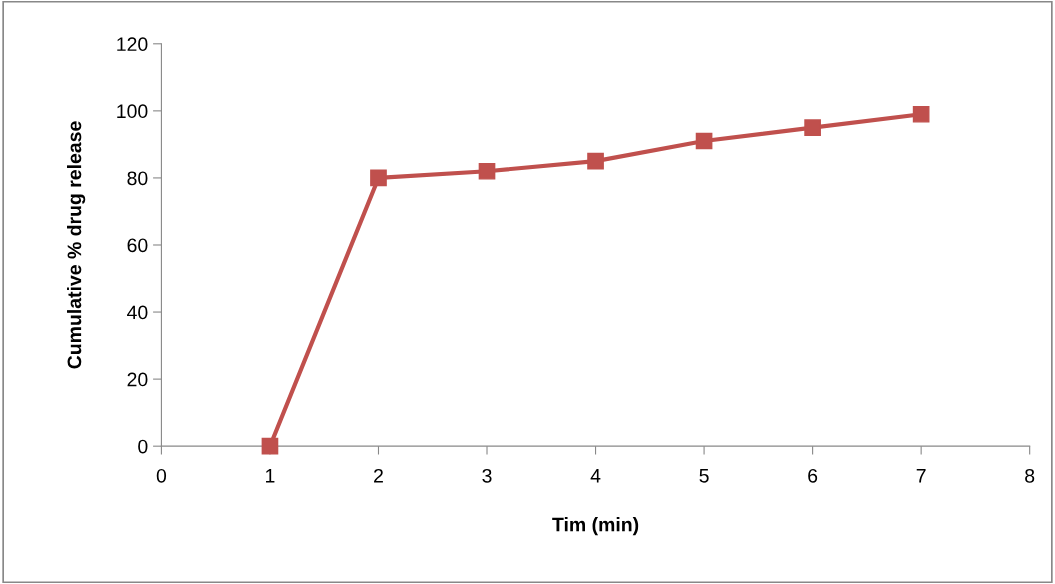 Image resolution: width=1055 pixels, height=584 pixels. What do you see at coordinates (1030, 475) in the screenshot?
I see `x-tick-label: 8` at bounding box center [1030, 475].